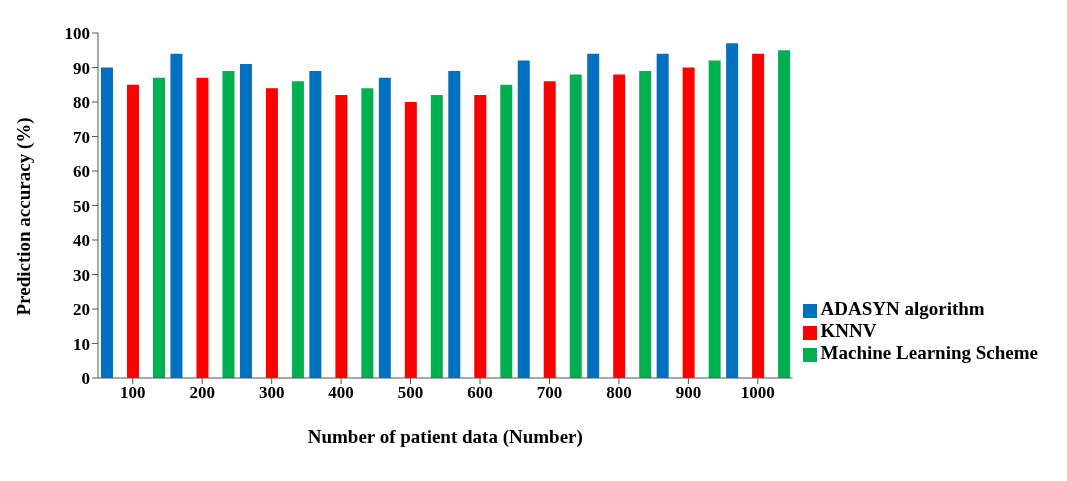  I want to click on legend-label: Machine Learning Scheme, so click(929, 352).